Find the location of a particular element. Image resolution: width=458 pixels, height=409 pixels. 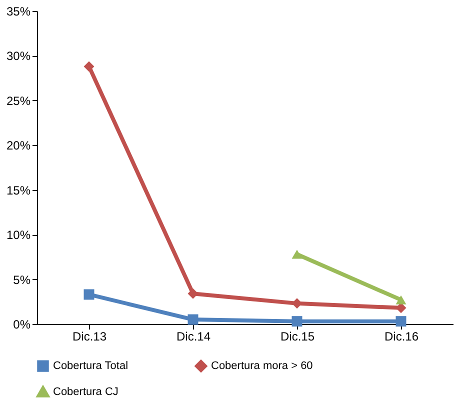

legend-label: Cobertura CJ is located at coordinates (85, 392).